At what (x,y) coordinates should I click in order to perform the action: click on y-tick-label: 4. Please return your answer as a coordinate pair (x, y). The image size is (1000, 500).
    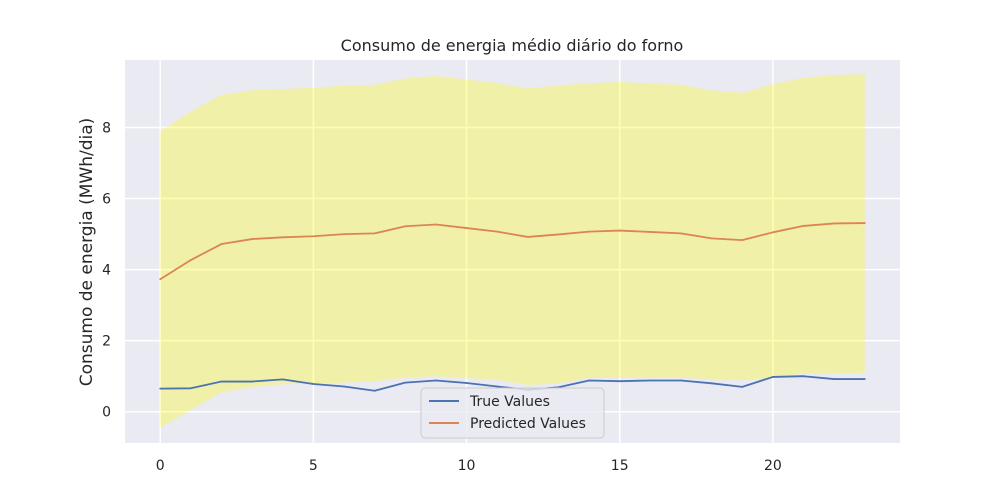
    Looking at the image, I should click on (106, 271).